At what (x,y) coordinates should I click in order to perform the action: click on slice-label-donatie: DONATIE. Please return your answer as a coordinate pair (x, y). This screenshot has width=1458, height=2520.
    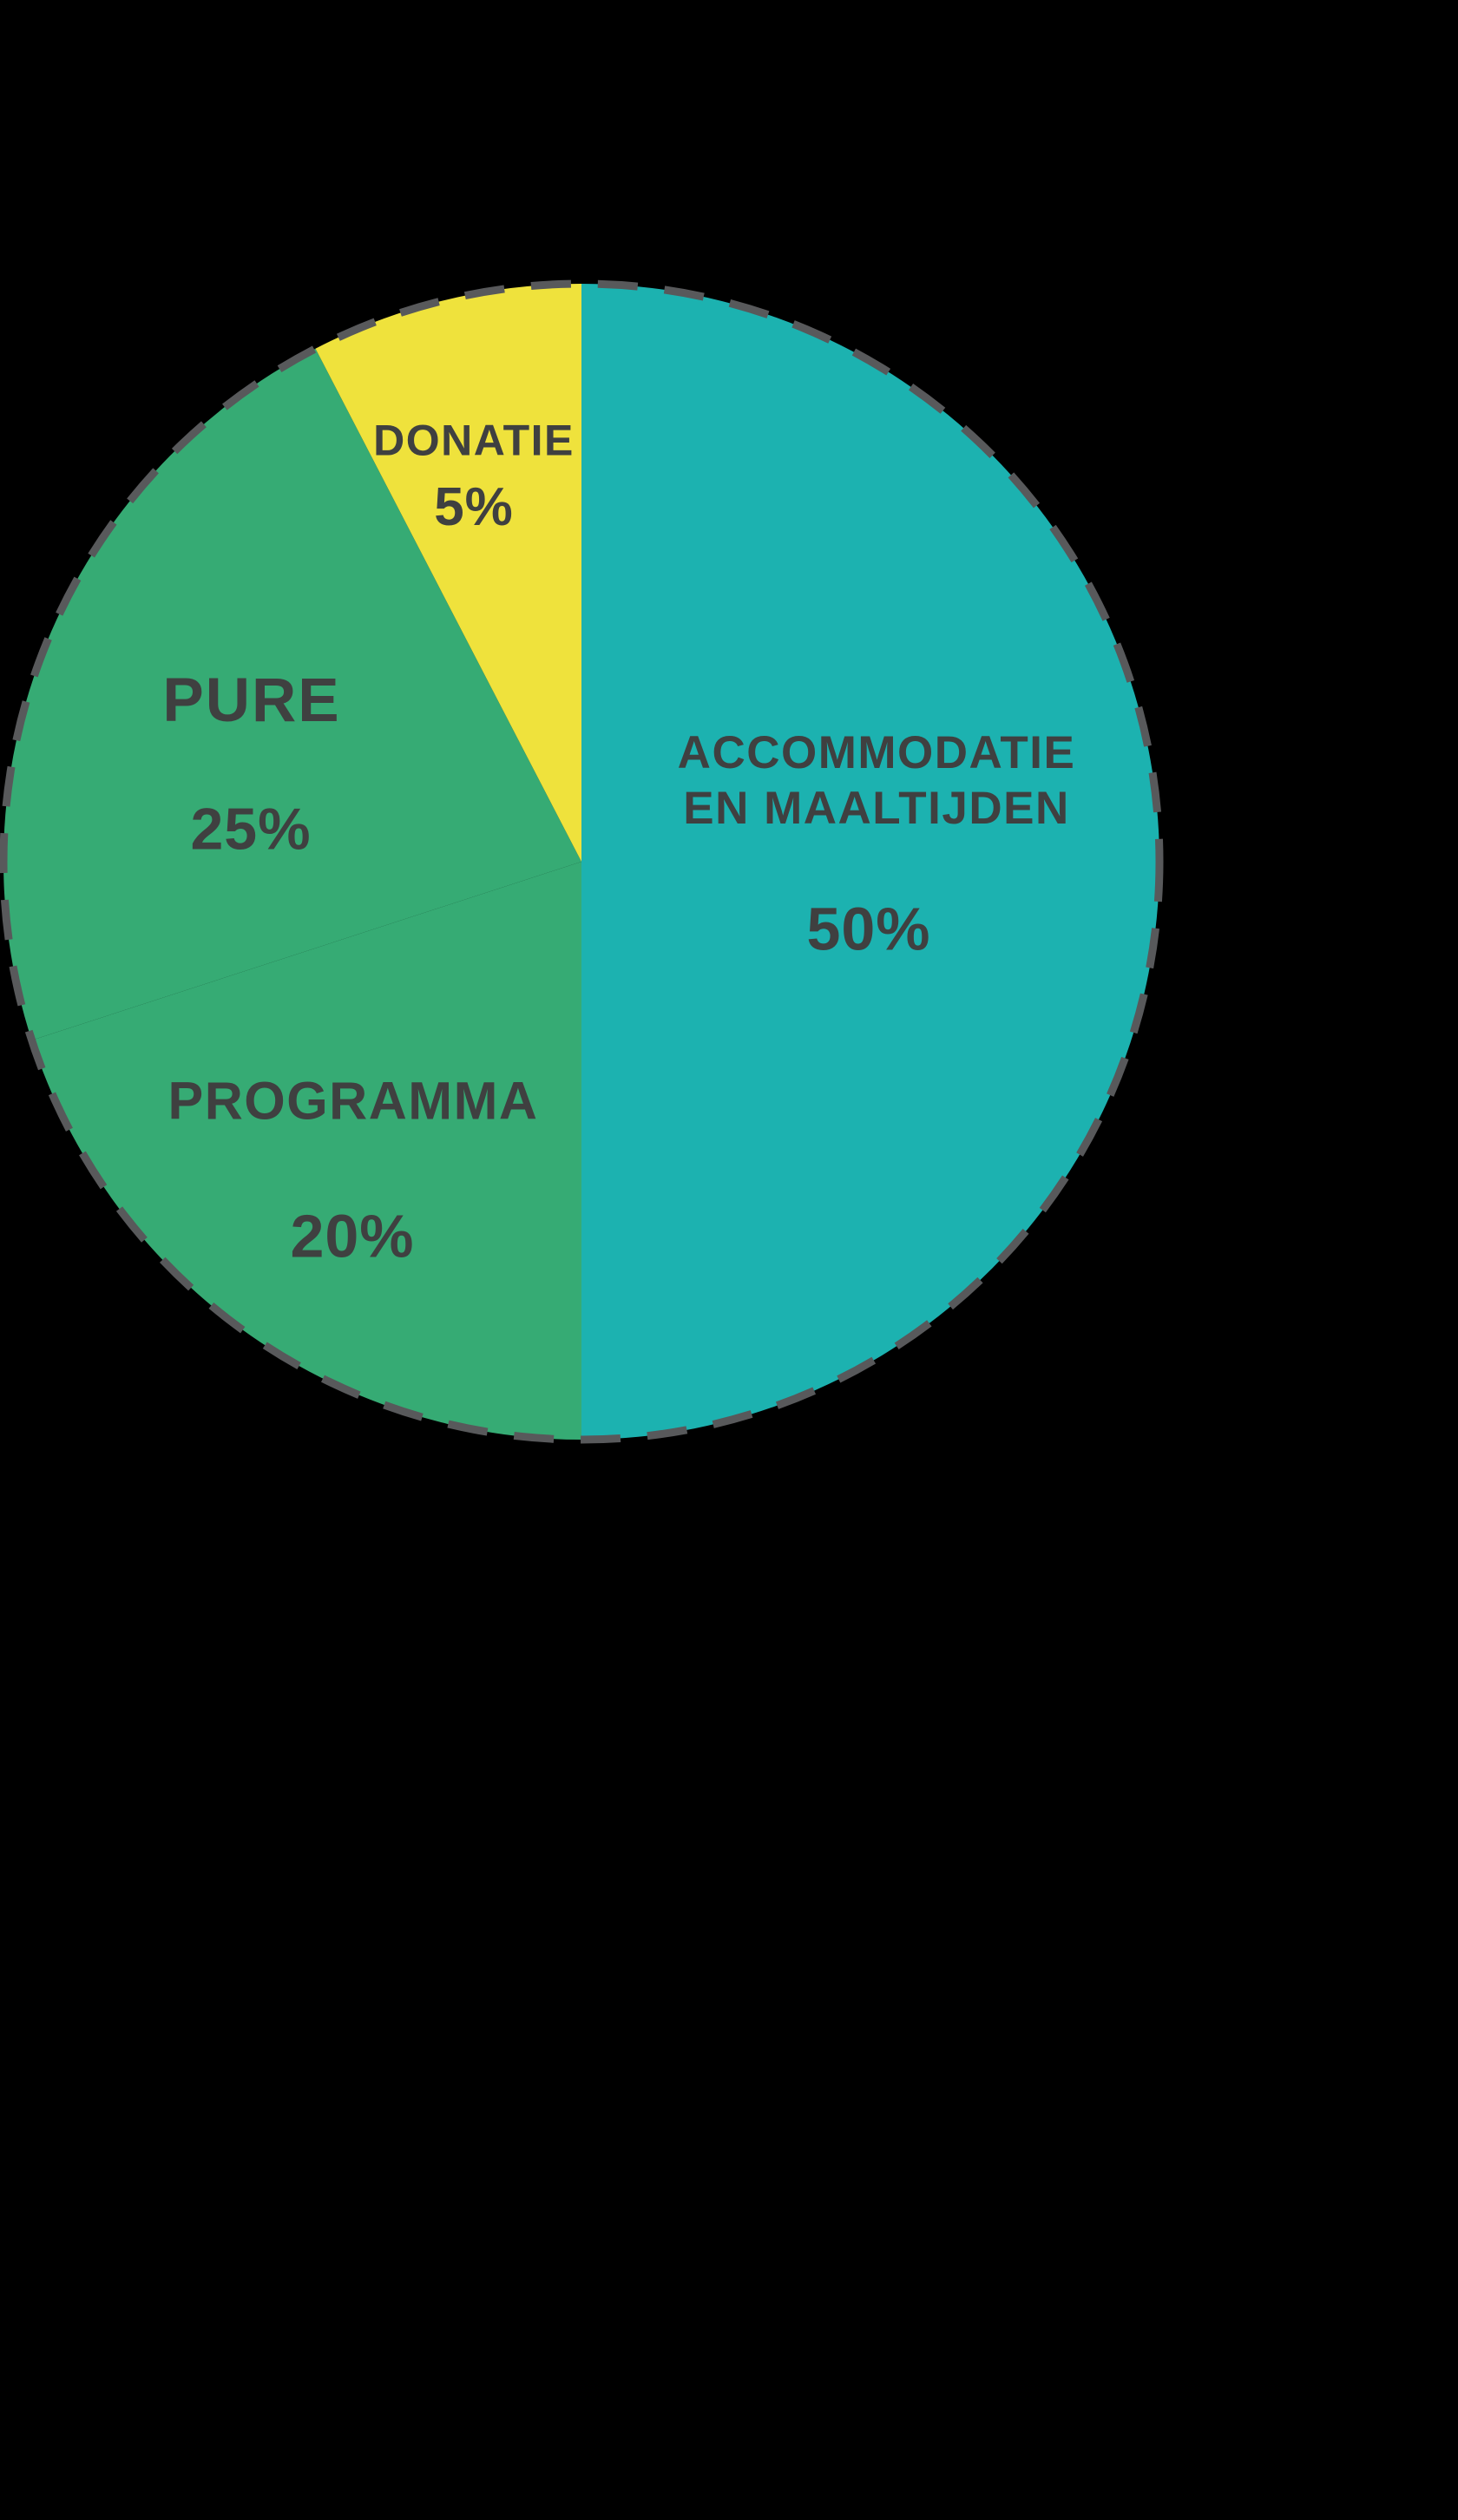
    Looking at the image, I should click on (474, 440).